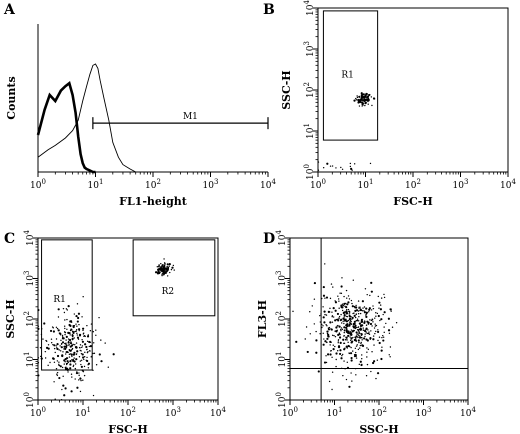  What do you see at coordinates (10, 318) in the screenshot?
I see `y-axis-label: SSC-H` at bounding box center [10, 318].